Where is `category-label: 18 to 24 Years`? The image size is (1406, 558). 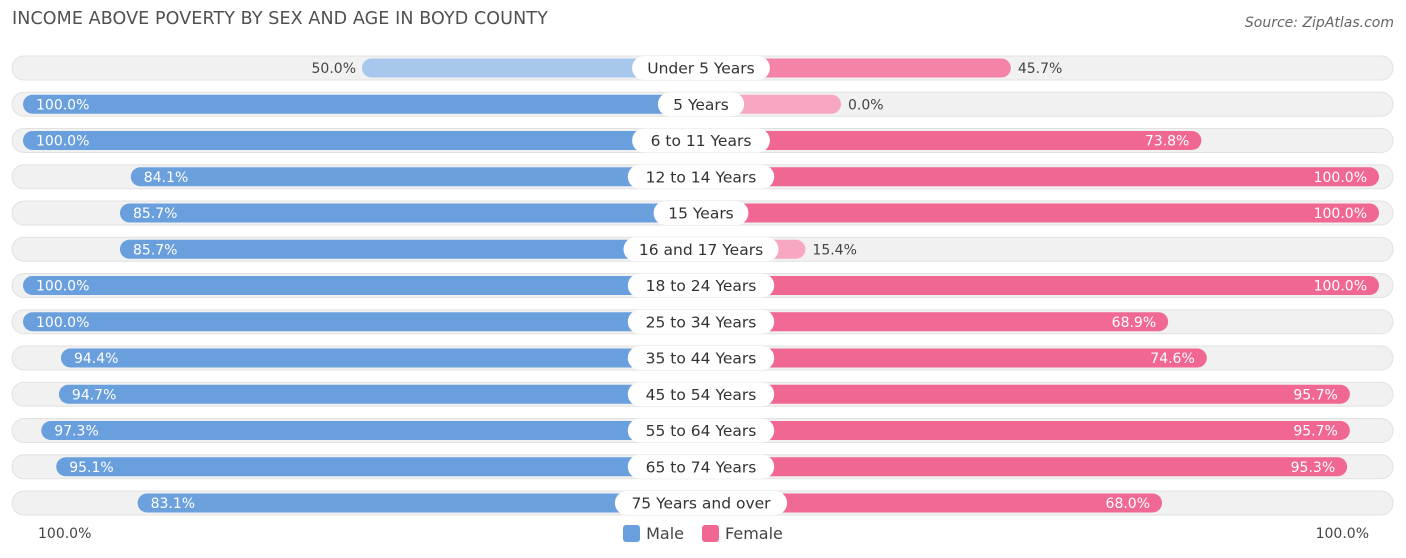
category-label: 18 to 24 Years is located at coordinates (701, 286).